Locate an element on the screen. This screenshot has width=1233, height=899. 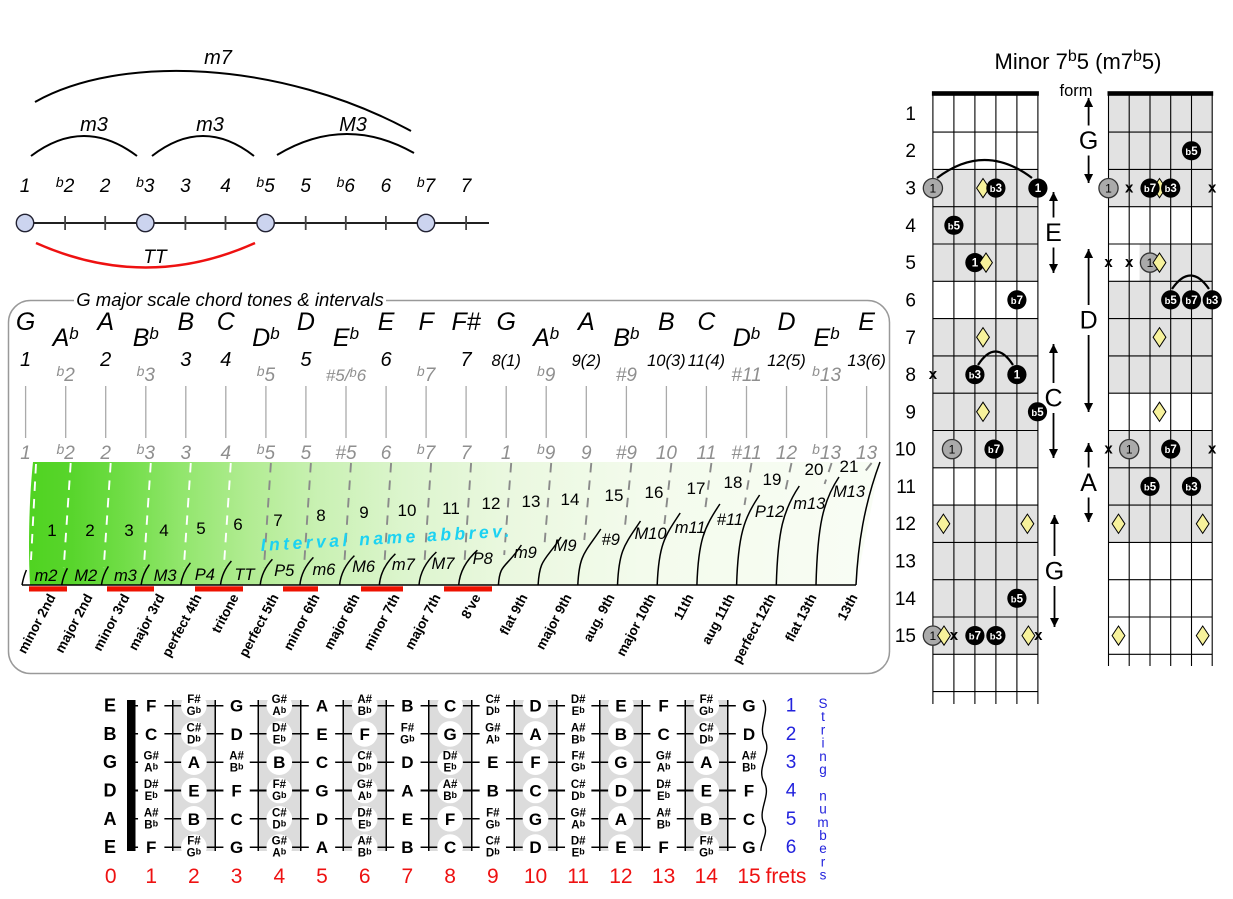
svg-text: form is located at coordinates (1076, 91).